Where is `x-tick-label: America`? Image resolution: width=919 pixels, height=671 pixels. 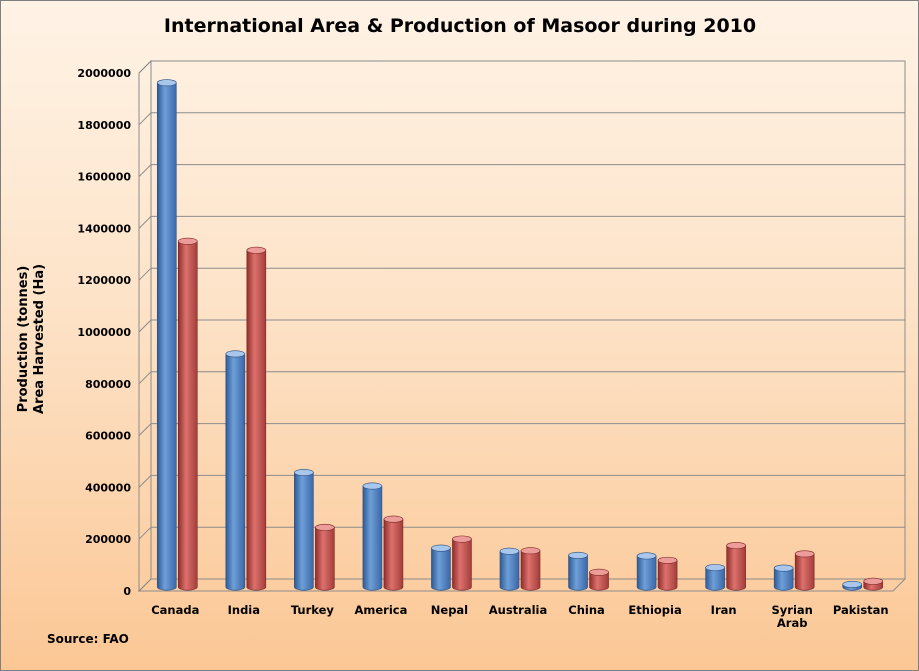
x-tick-label: America is located at coordinates (380, 610).